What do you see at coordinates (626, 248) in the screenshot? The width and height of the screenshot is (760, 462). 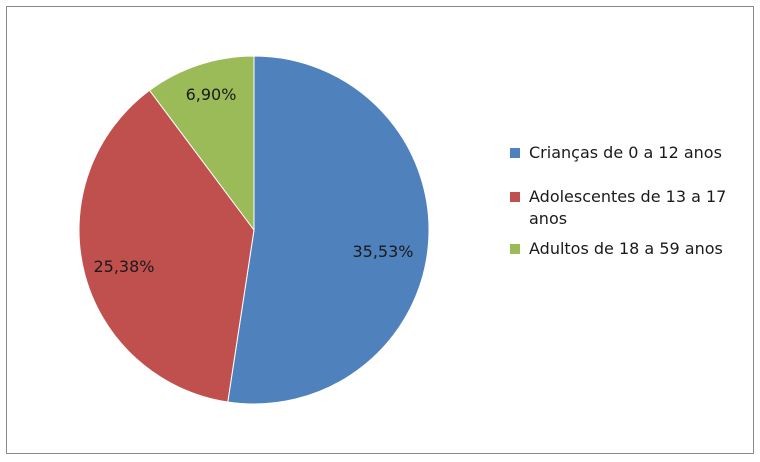 I see `legend-label-adultos: Adultos de 18 a 59 anos` at bounding box center [626, 248].